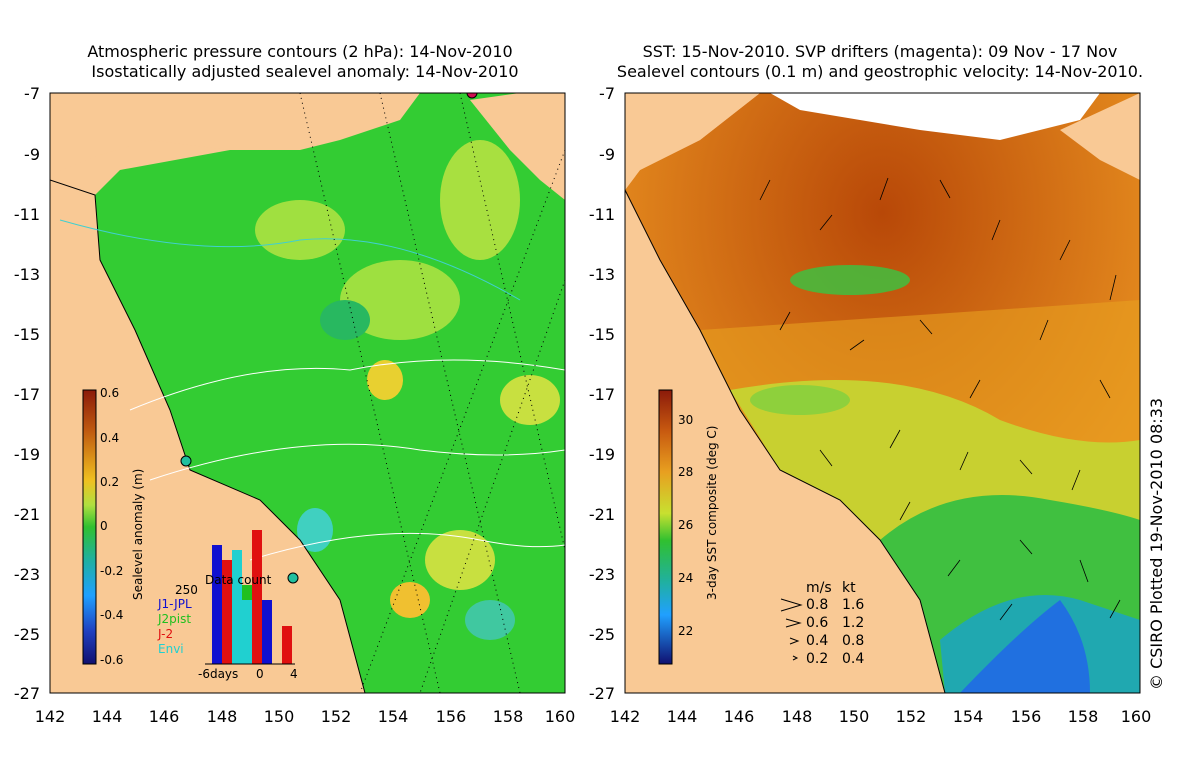  I want to click on colorbar-tick: -0.4, so click(111, 615).